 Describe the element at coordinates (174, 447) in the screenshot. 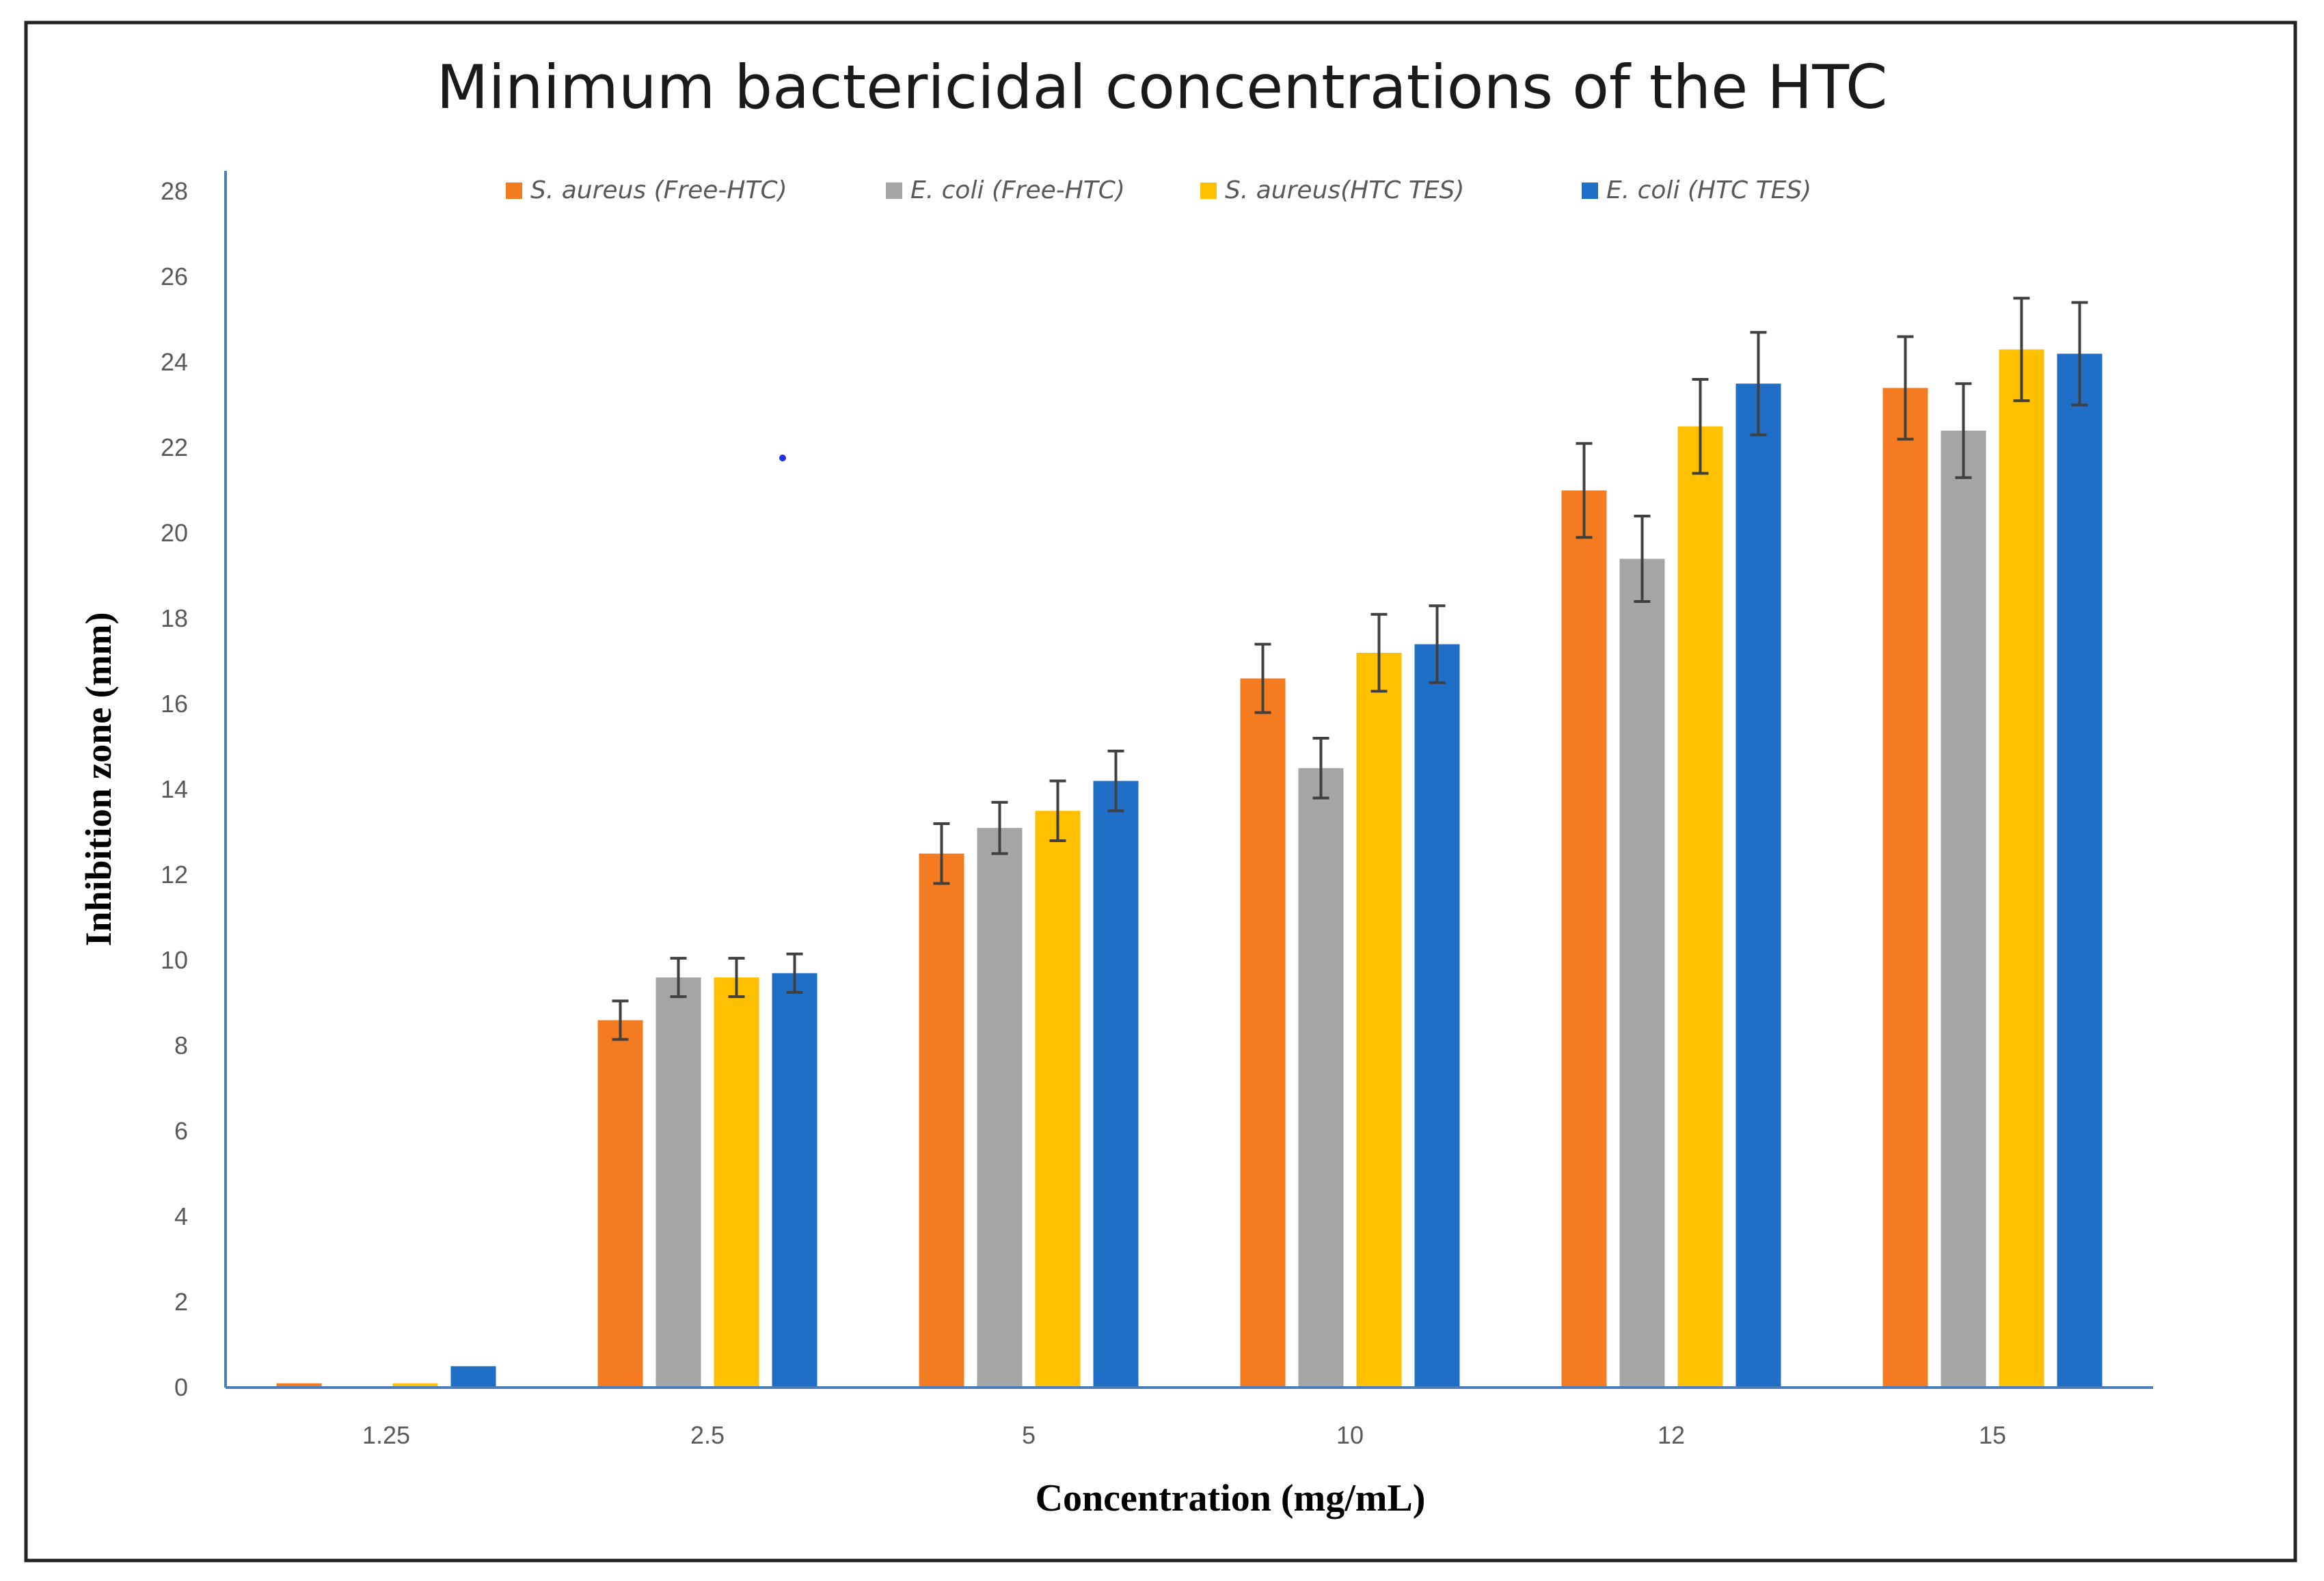

I see `y-tick-label: 22` at that location.